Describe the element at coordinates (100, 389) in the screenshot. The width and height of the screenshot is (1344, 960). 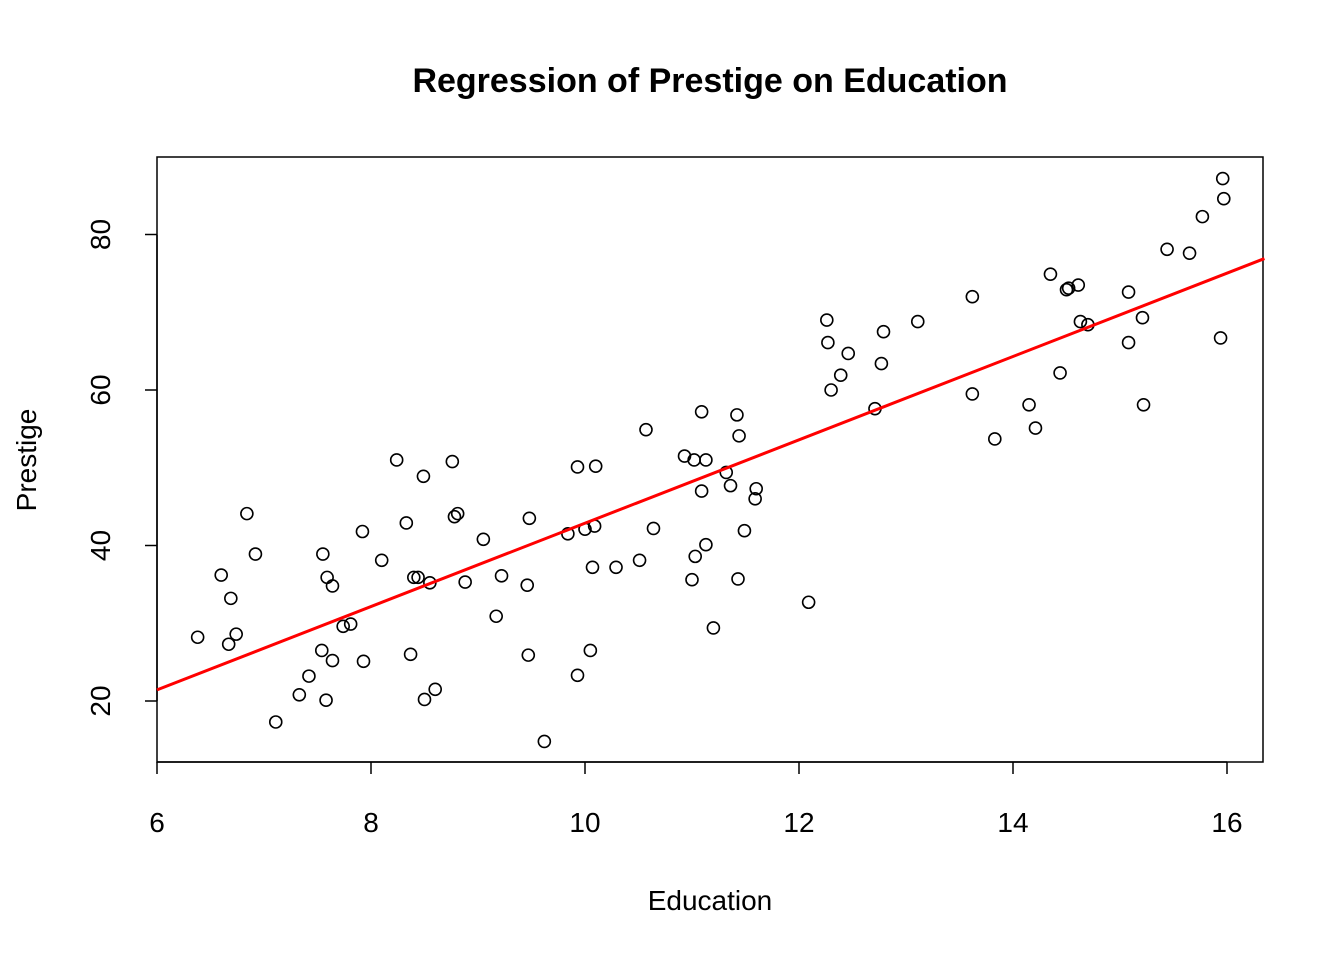
I see `y-tick-label: 60` at that location.